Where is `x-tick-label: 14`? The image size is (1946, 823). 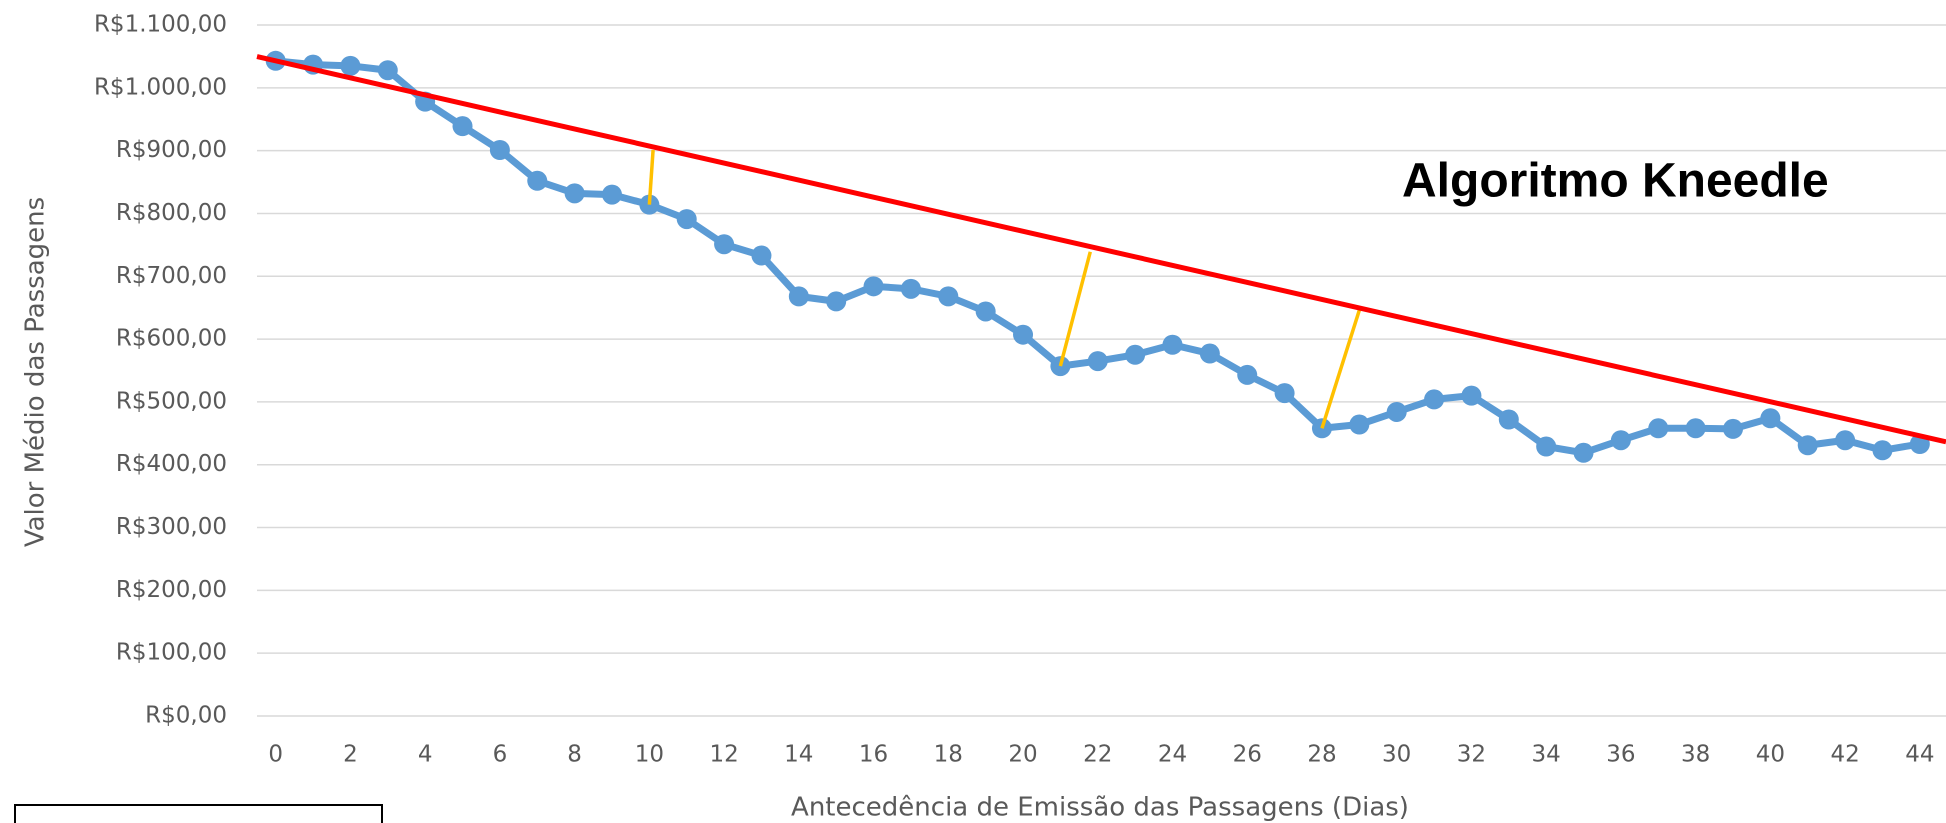 x-tick-label: 14 is located at coordinates (798, 755).